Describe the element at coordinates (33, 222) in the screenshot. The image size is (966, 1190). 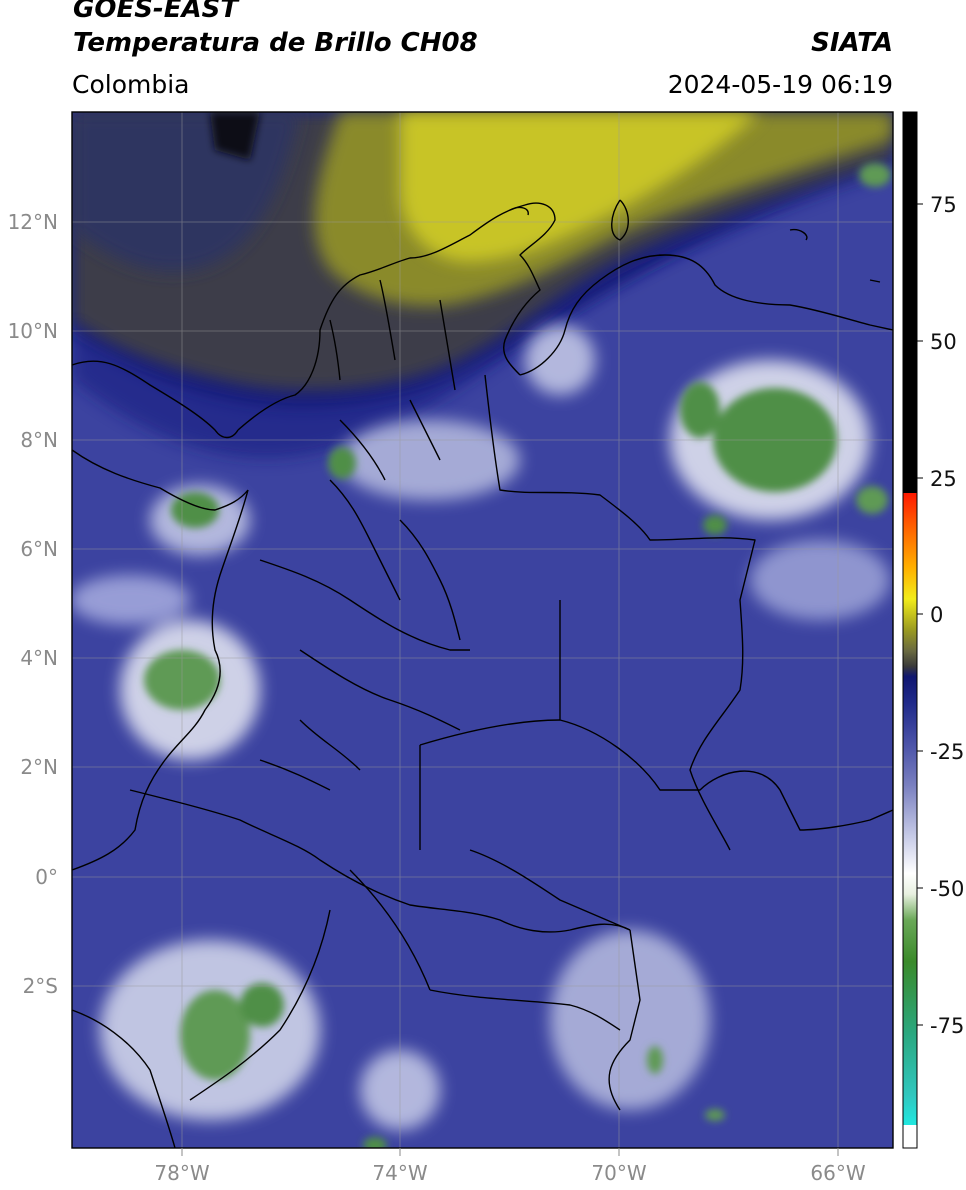
I see `lat-tick-label: 12°N` at that location.